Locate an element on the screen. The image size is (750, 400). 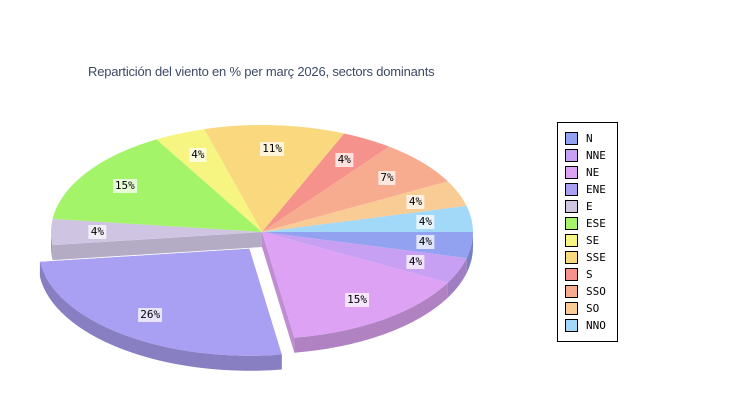
pie-cut-face-E is located at coordinates (157, 246).